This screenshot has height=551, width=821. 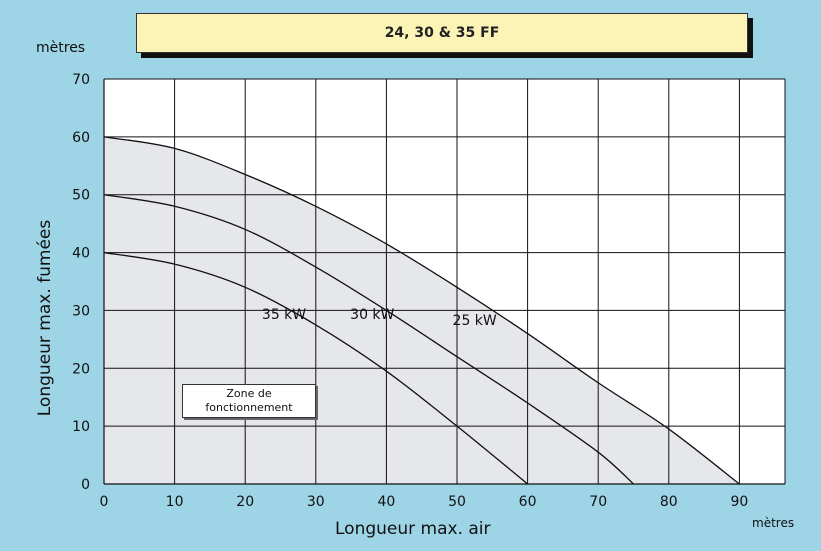 What do you see at coordinates (249, 407) in the screenshot?
I see `zone-annotation-line2: fonctionnement` at bounding box center [249, 407].